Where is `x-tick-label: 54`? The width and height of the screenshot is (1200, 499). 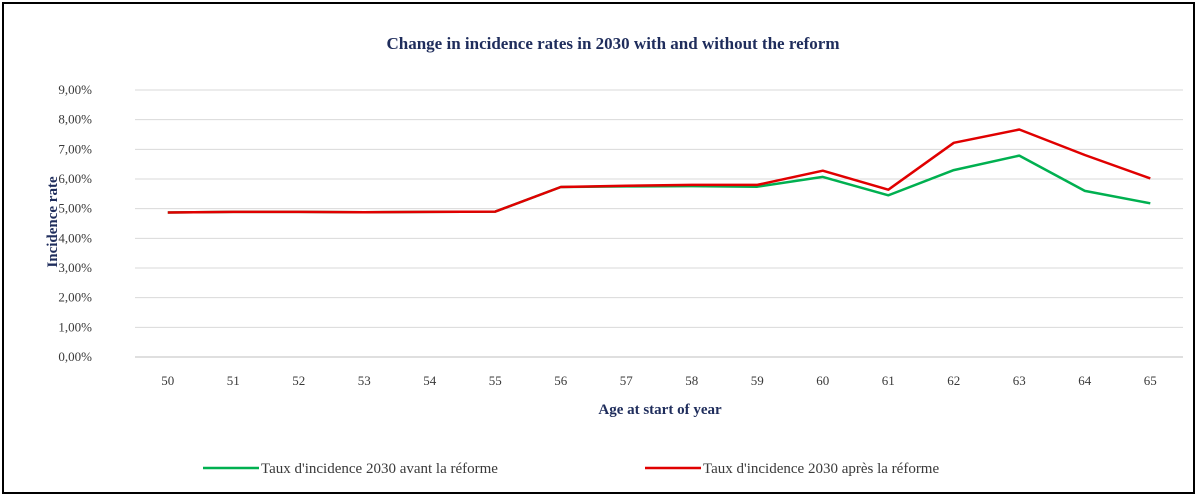 x-tick-label: 54 is located at coordinates (430, 380).